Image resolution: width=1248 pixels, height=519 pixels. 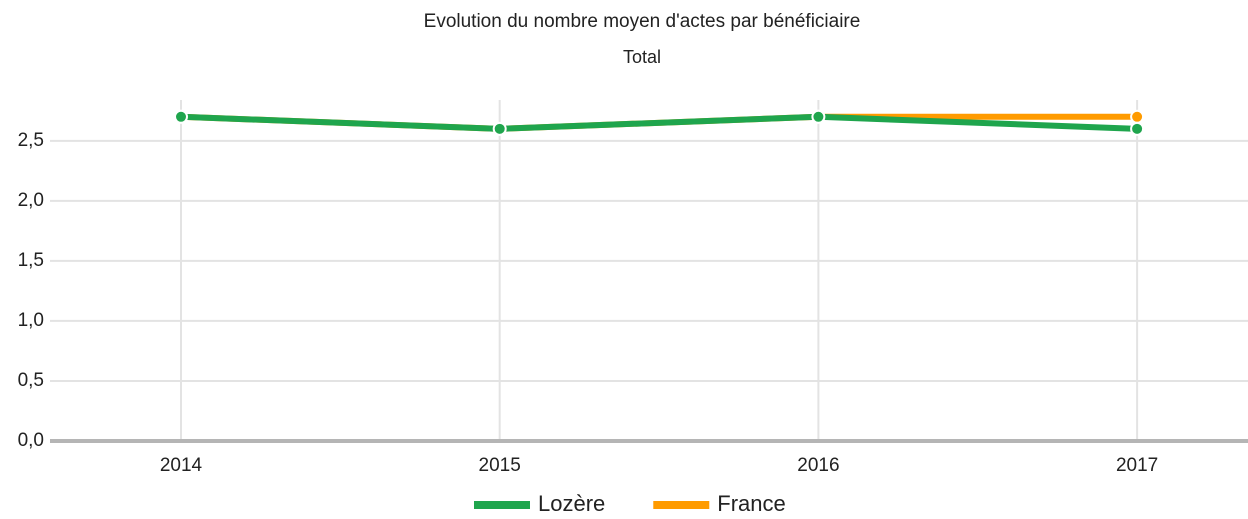 What do you see at coordinates (642, 57) in the screenshot?
I see `chart-subtitle: Total` at bounding box center [642, 57].